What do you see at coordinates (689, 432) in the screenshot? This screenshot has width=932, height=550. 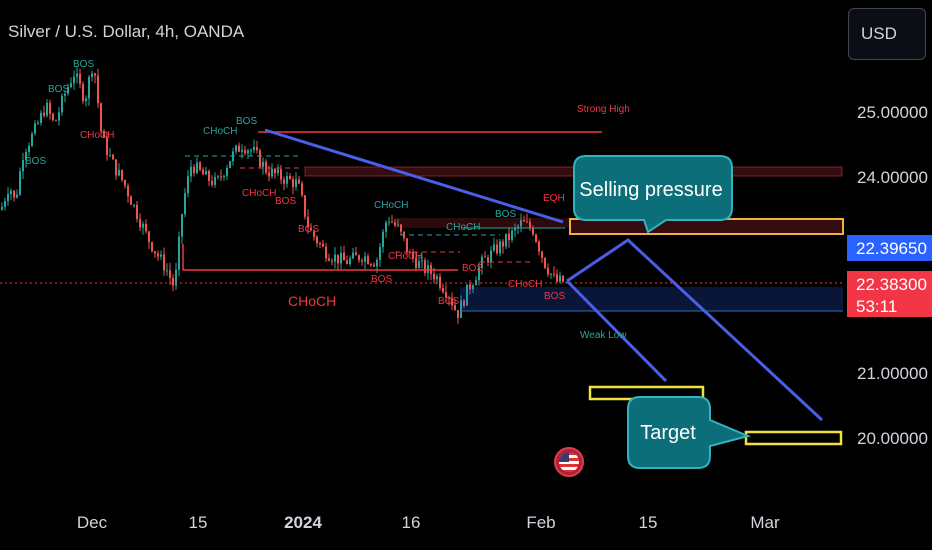 I see `target-callout: Target` at bounding box center [689, 432].